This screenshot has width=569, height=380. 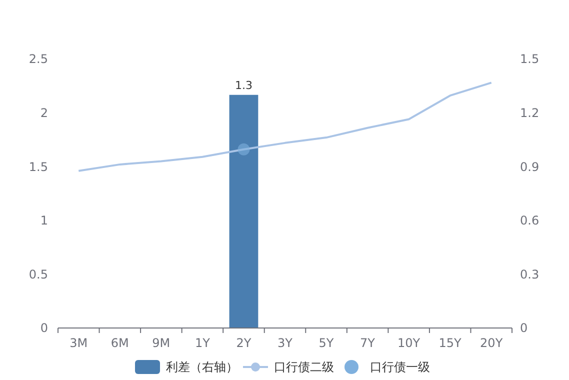 What do you see at coordinates (38, 59) in the screenshot?
I see `y-tick-label: 2.5` at bounding box center [38, 59].